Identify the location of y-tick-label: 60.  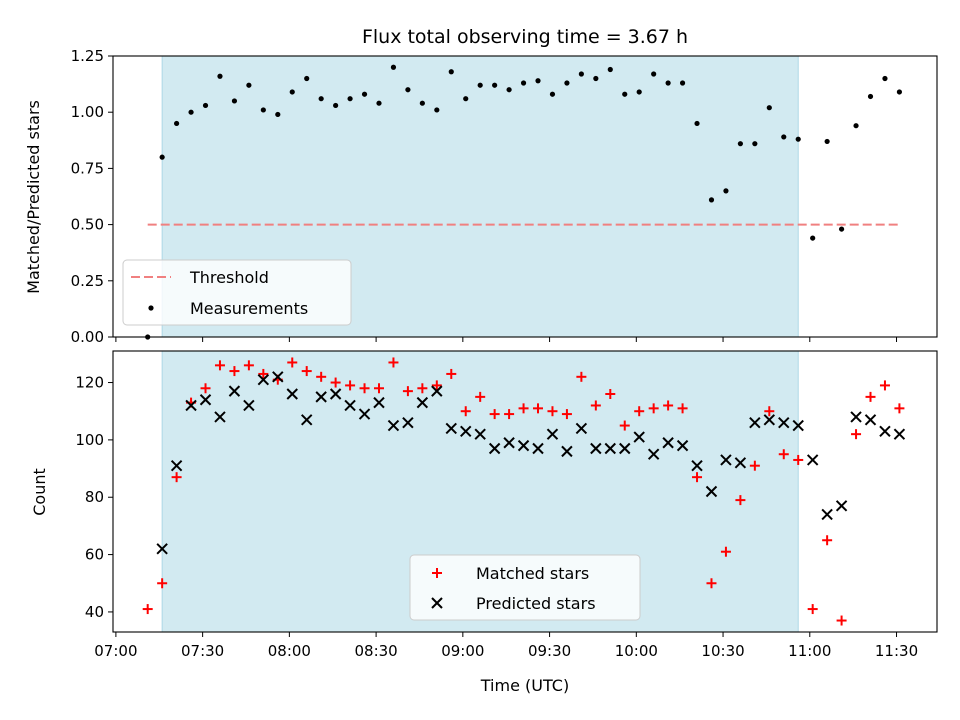
(94, 555).